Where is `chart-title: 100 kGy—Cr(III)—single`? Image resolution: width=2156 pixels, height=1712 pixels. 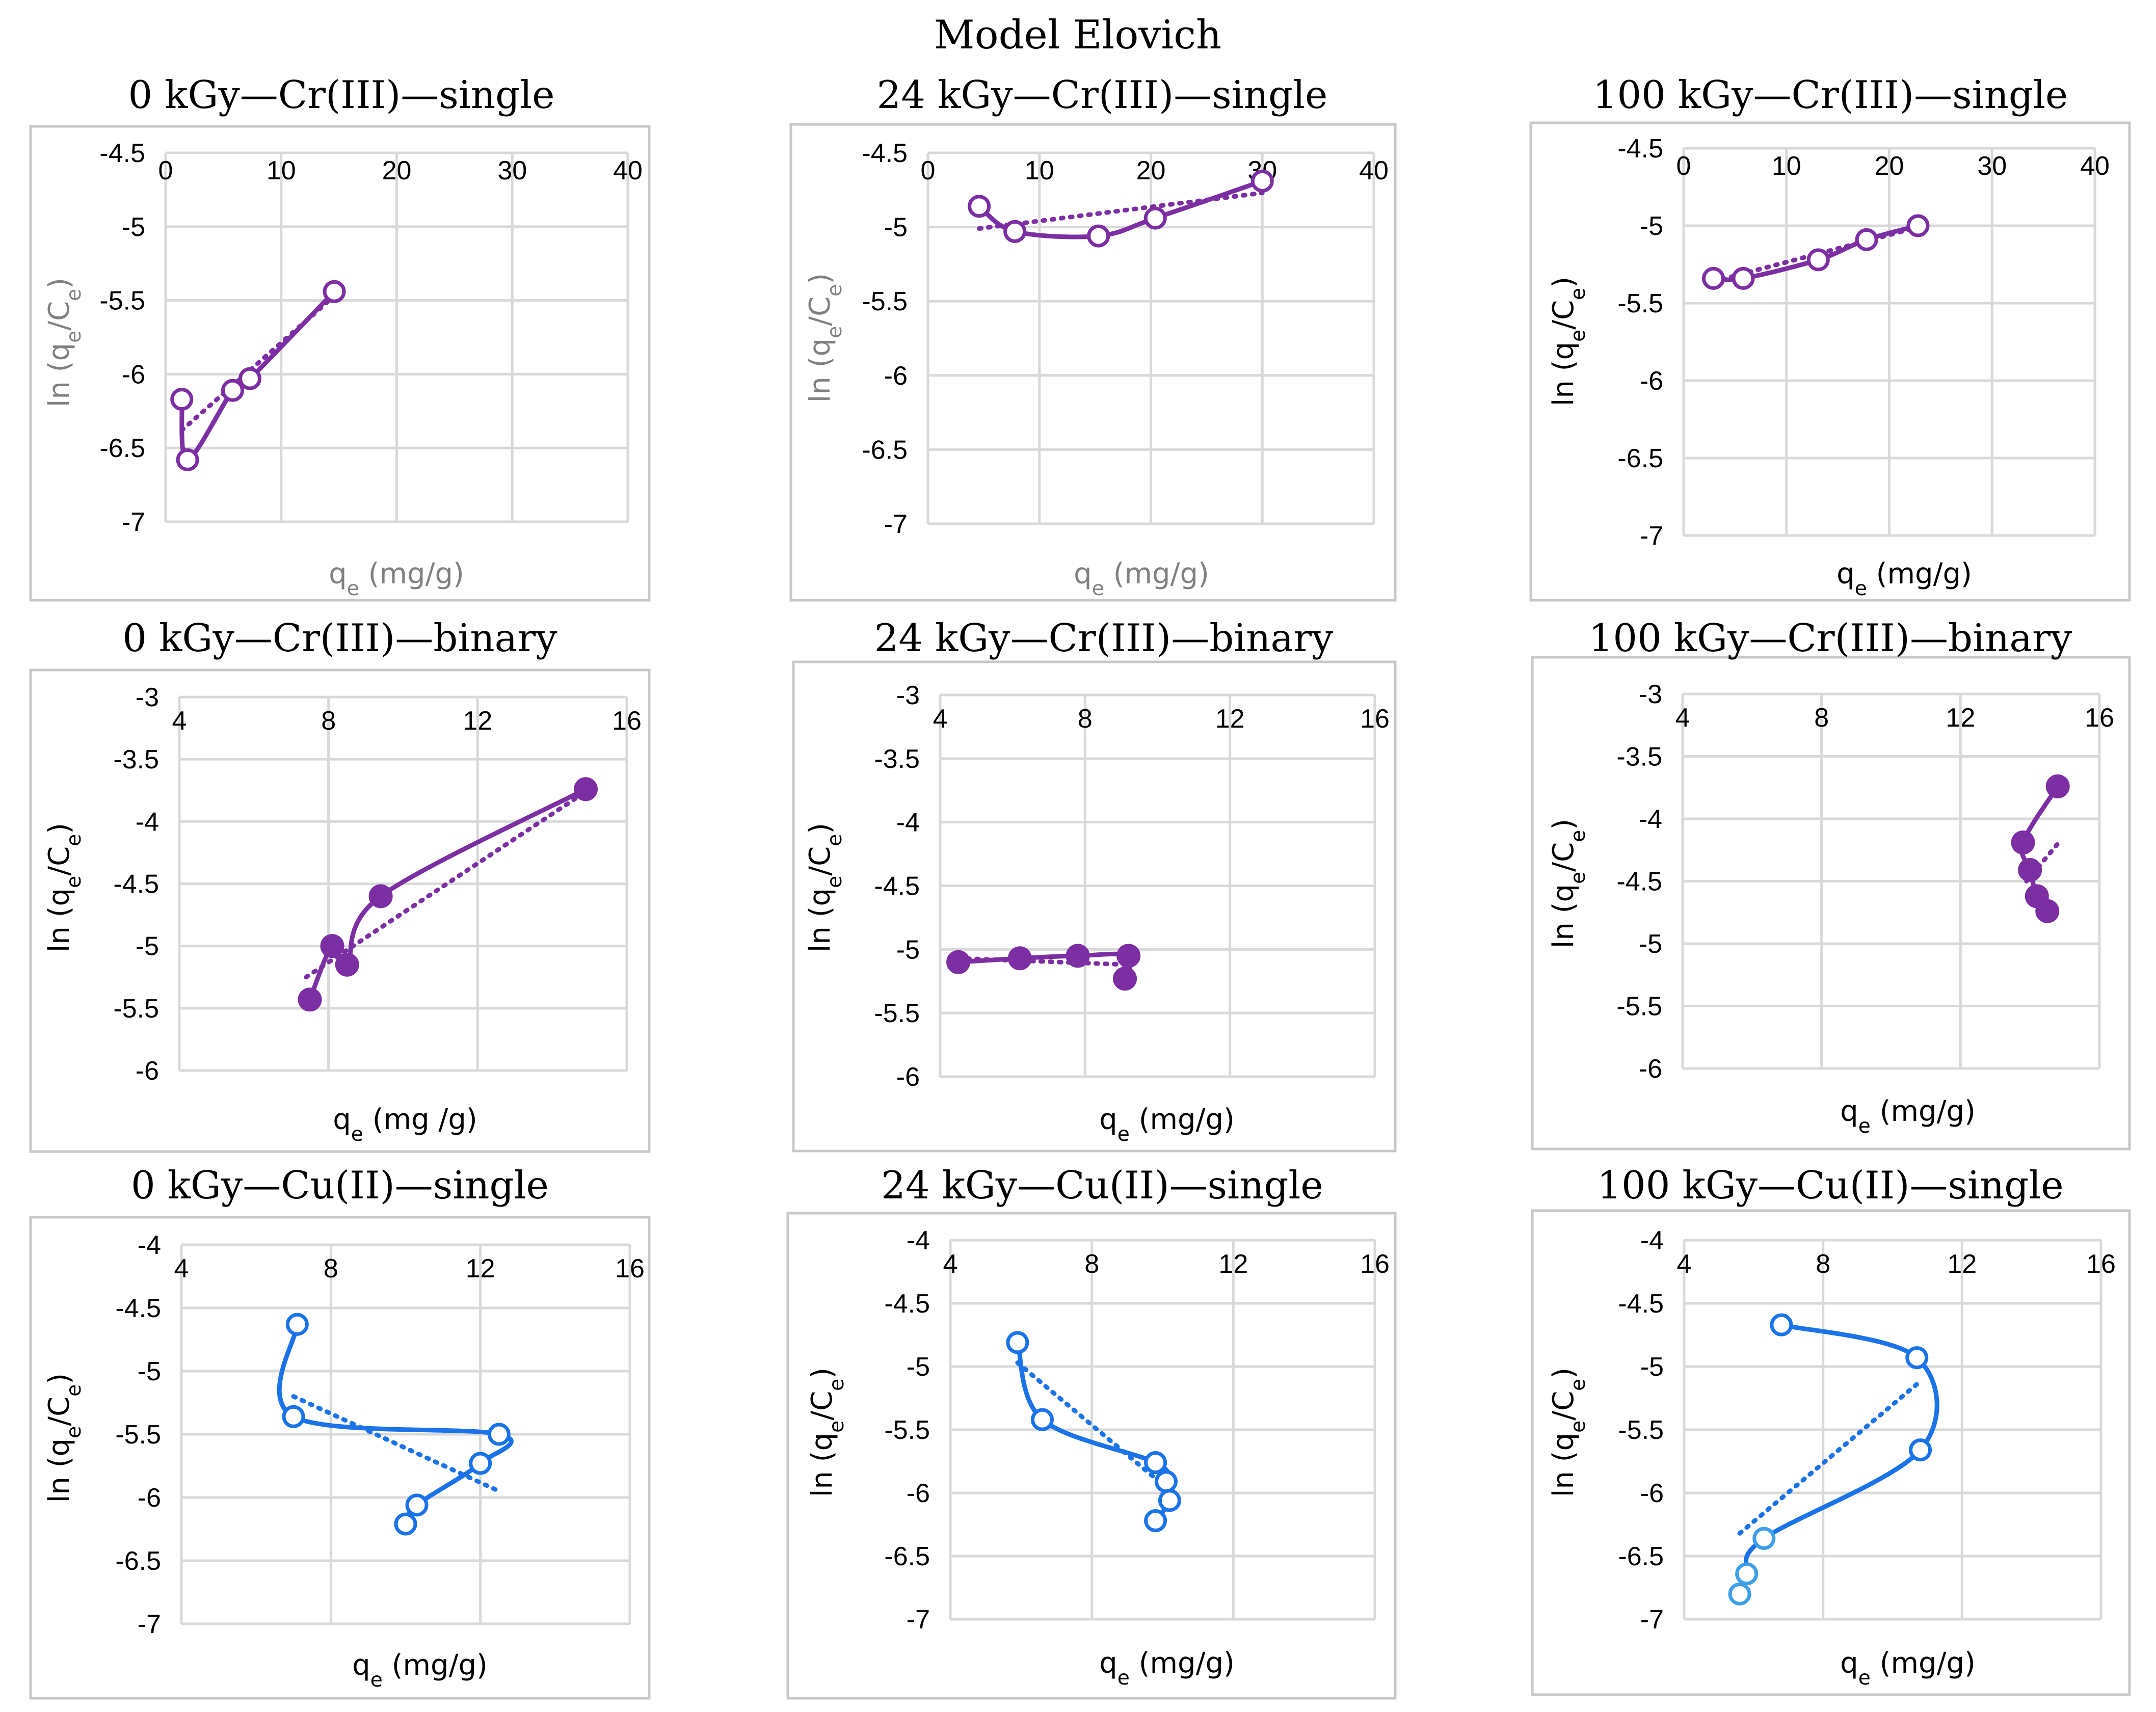 chart-title: 100 kGy—Cr(III)—single is located at coordinates (1831, 94).